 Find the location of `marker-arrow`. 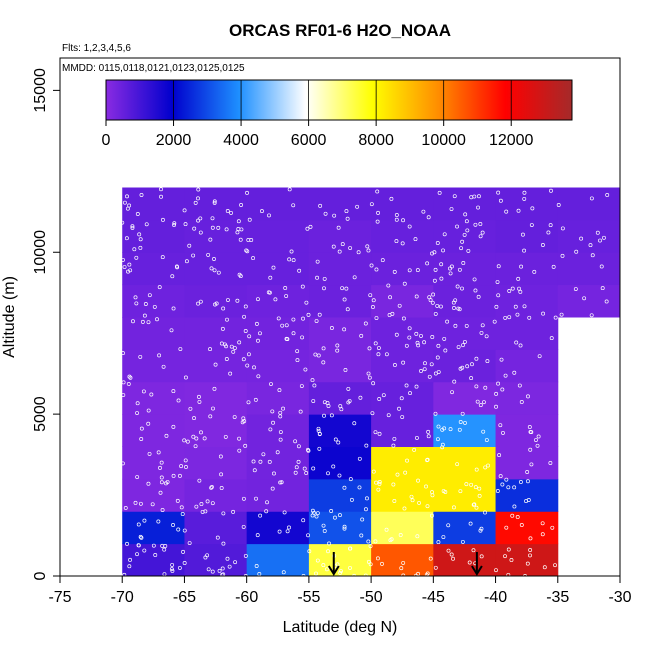

marker-arrow is located at coordinates (477, 564).